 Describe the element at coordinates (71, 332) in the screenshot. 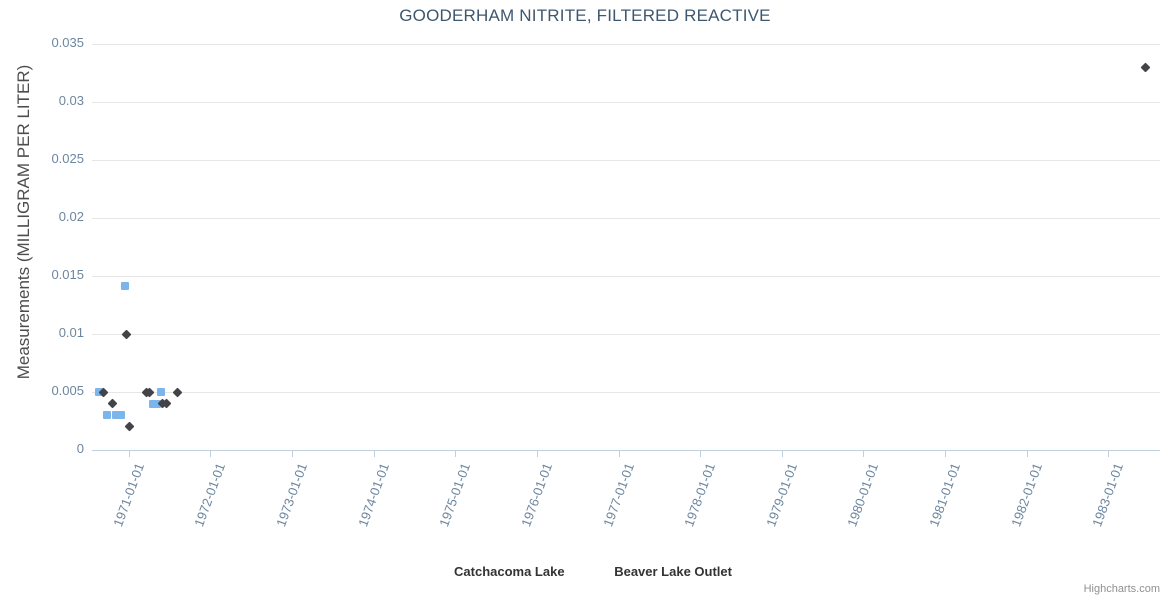

I see `y-axis-tick-label: 0.01` at that location.